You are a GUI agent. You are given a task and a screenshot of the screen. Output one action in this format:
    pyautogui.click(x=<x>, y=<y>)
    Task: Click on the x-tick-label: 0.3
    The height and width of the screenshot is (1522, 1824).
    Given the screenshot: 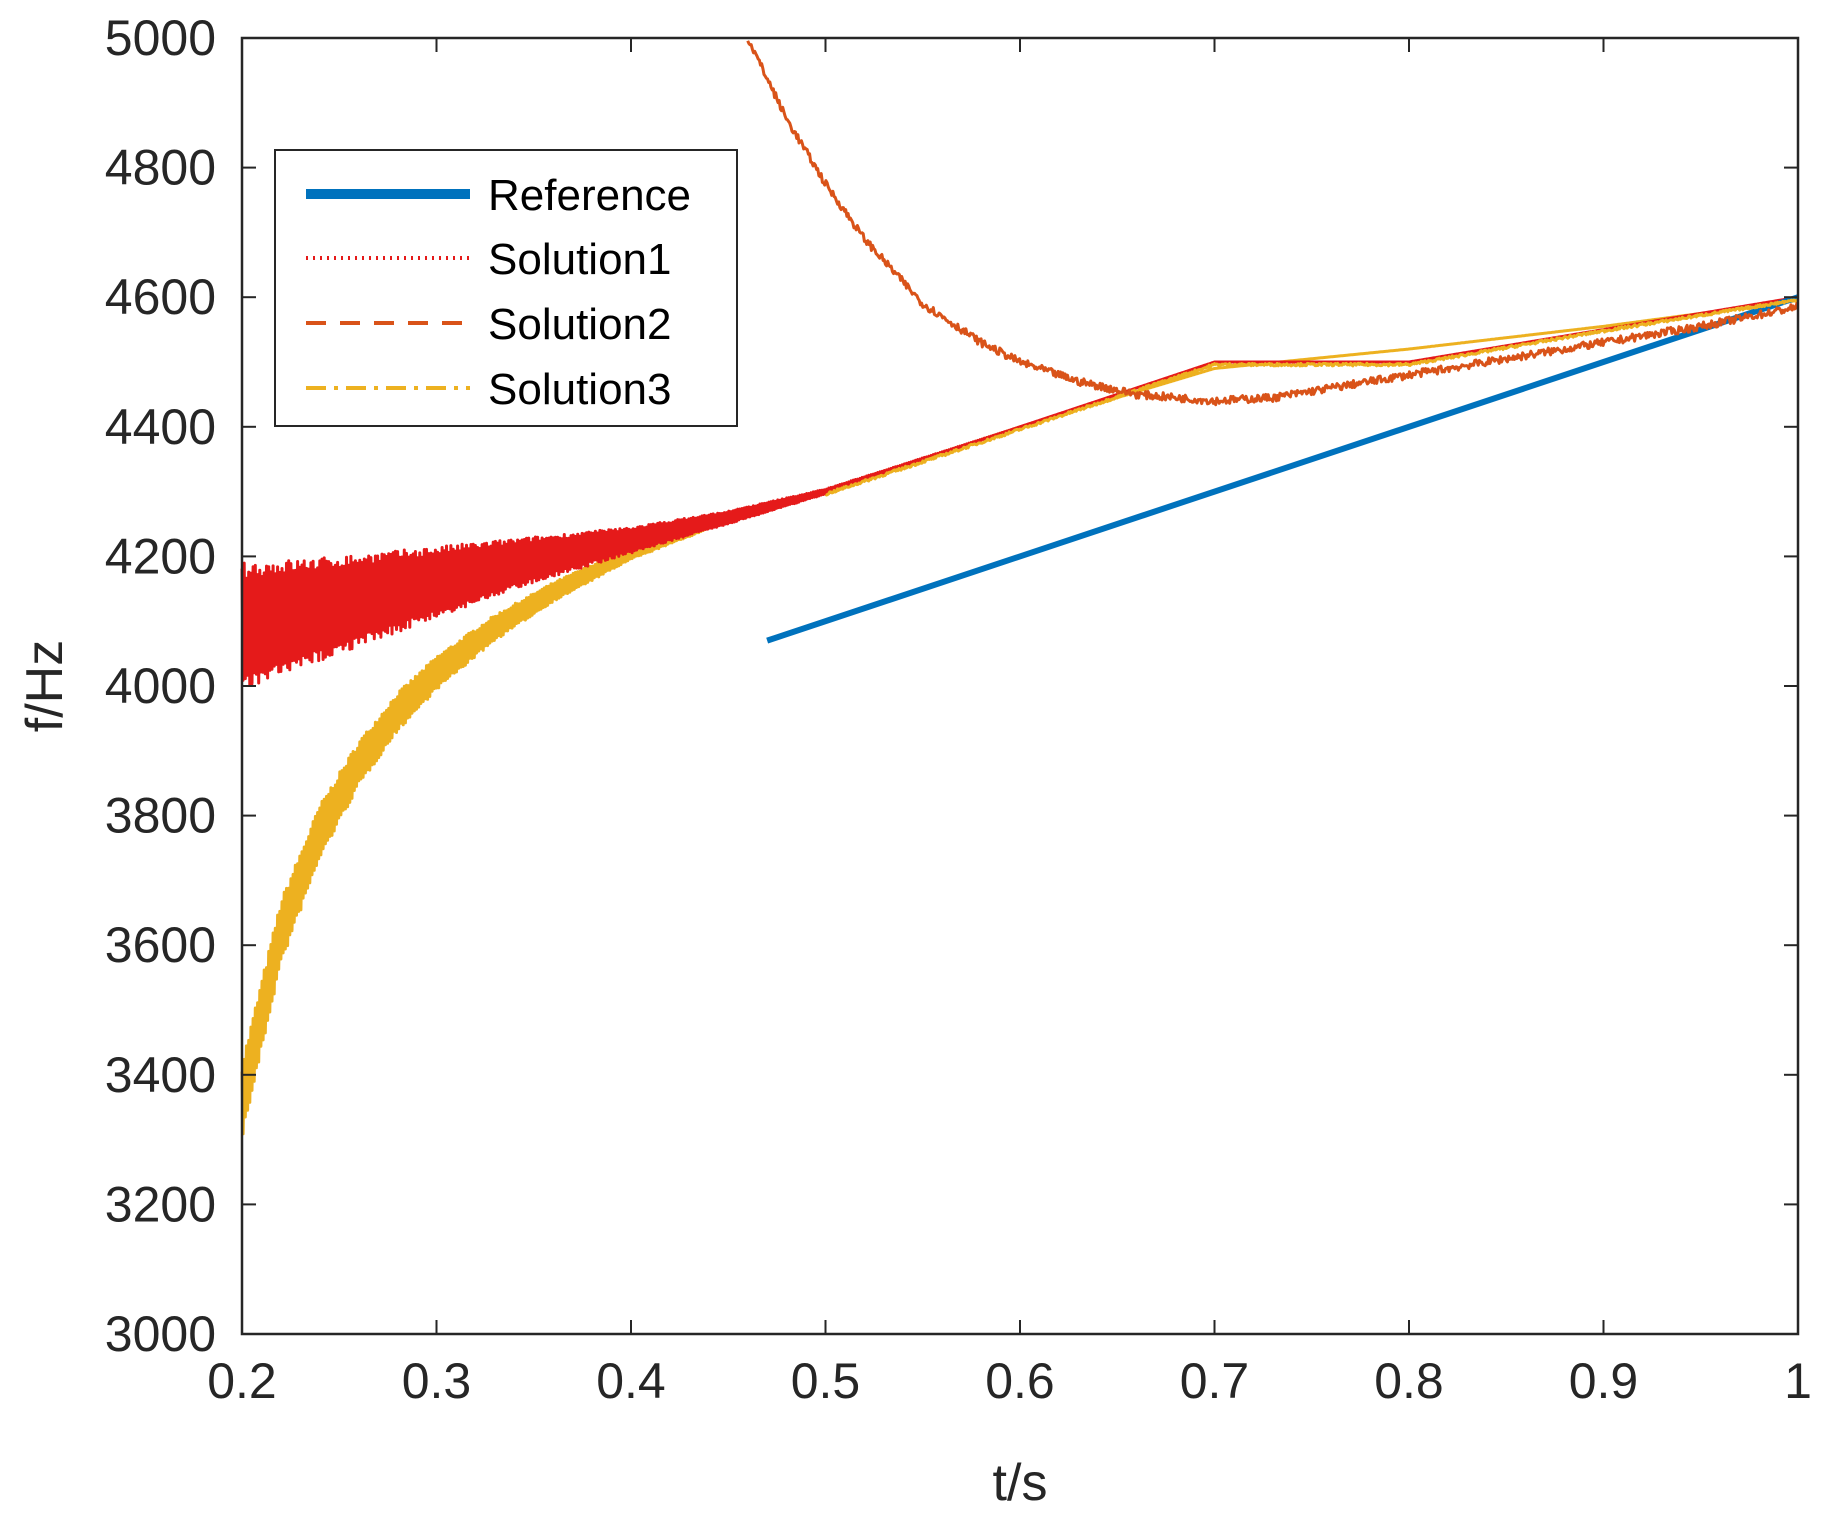 What is the action you would take?
    pyautogui.click(x=437, y=1381)
    